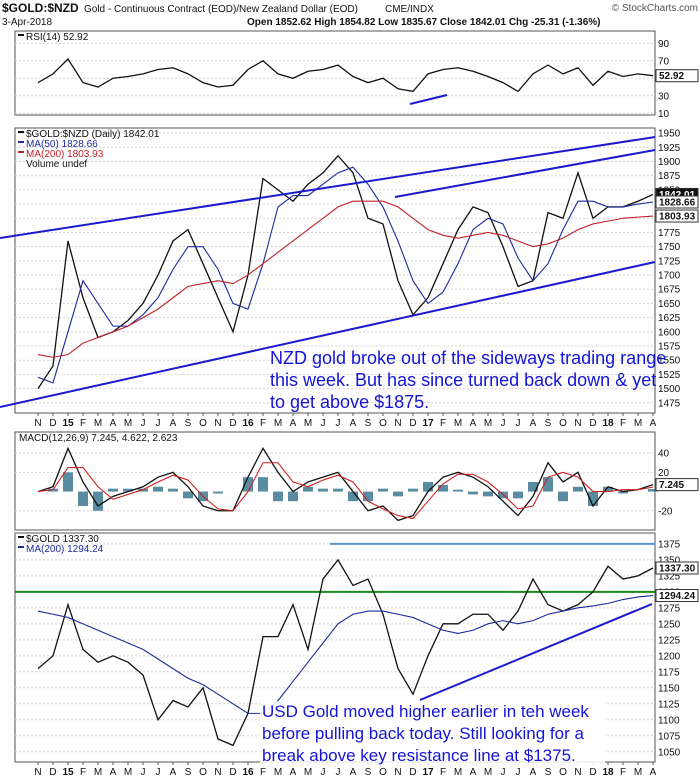 This screenshot has width=700, height=780. I want to click on y-tick-label: 1125, so click(669, 704).